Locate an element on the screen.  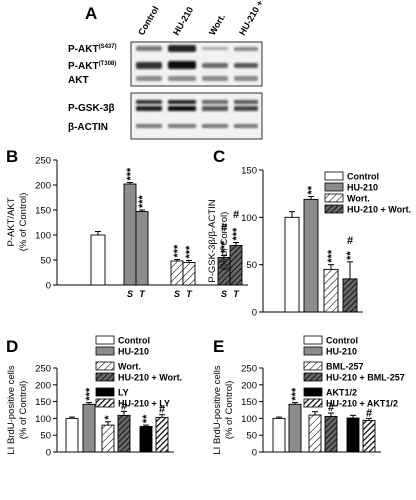
legend-label-ly: LY is located at coordinates (123, 393).